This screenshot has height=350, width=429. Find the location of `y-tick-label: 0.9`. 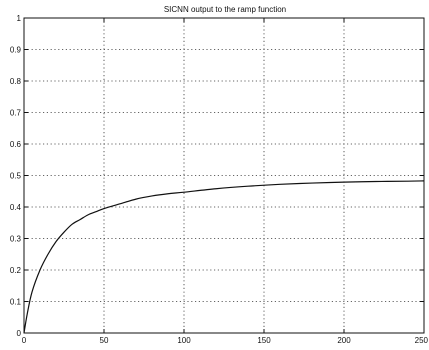

y-tick-label: 0.9 is located at coordinates (16, 50).